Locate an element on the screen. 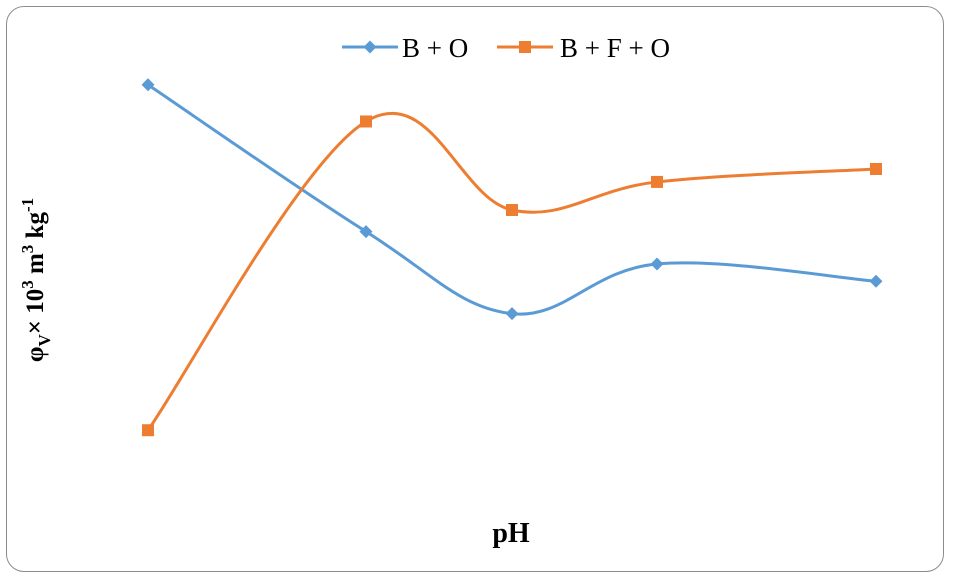 The image size is (953, 579). legend: B + O B + F + O is located at coordinates (506, 48).